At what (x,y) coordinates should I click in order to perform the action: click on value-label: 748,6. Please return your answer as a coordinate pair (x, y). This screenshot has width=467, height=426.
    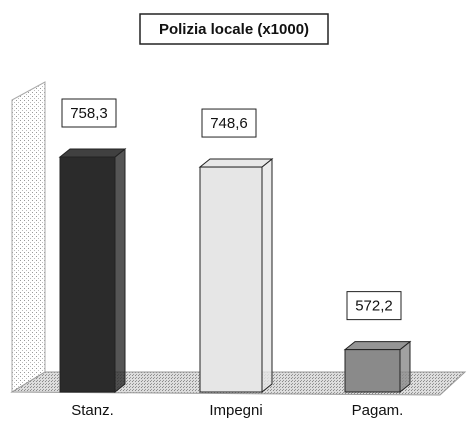
    Looking at the image, I should click on (229, 123).